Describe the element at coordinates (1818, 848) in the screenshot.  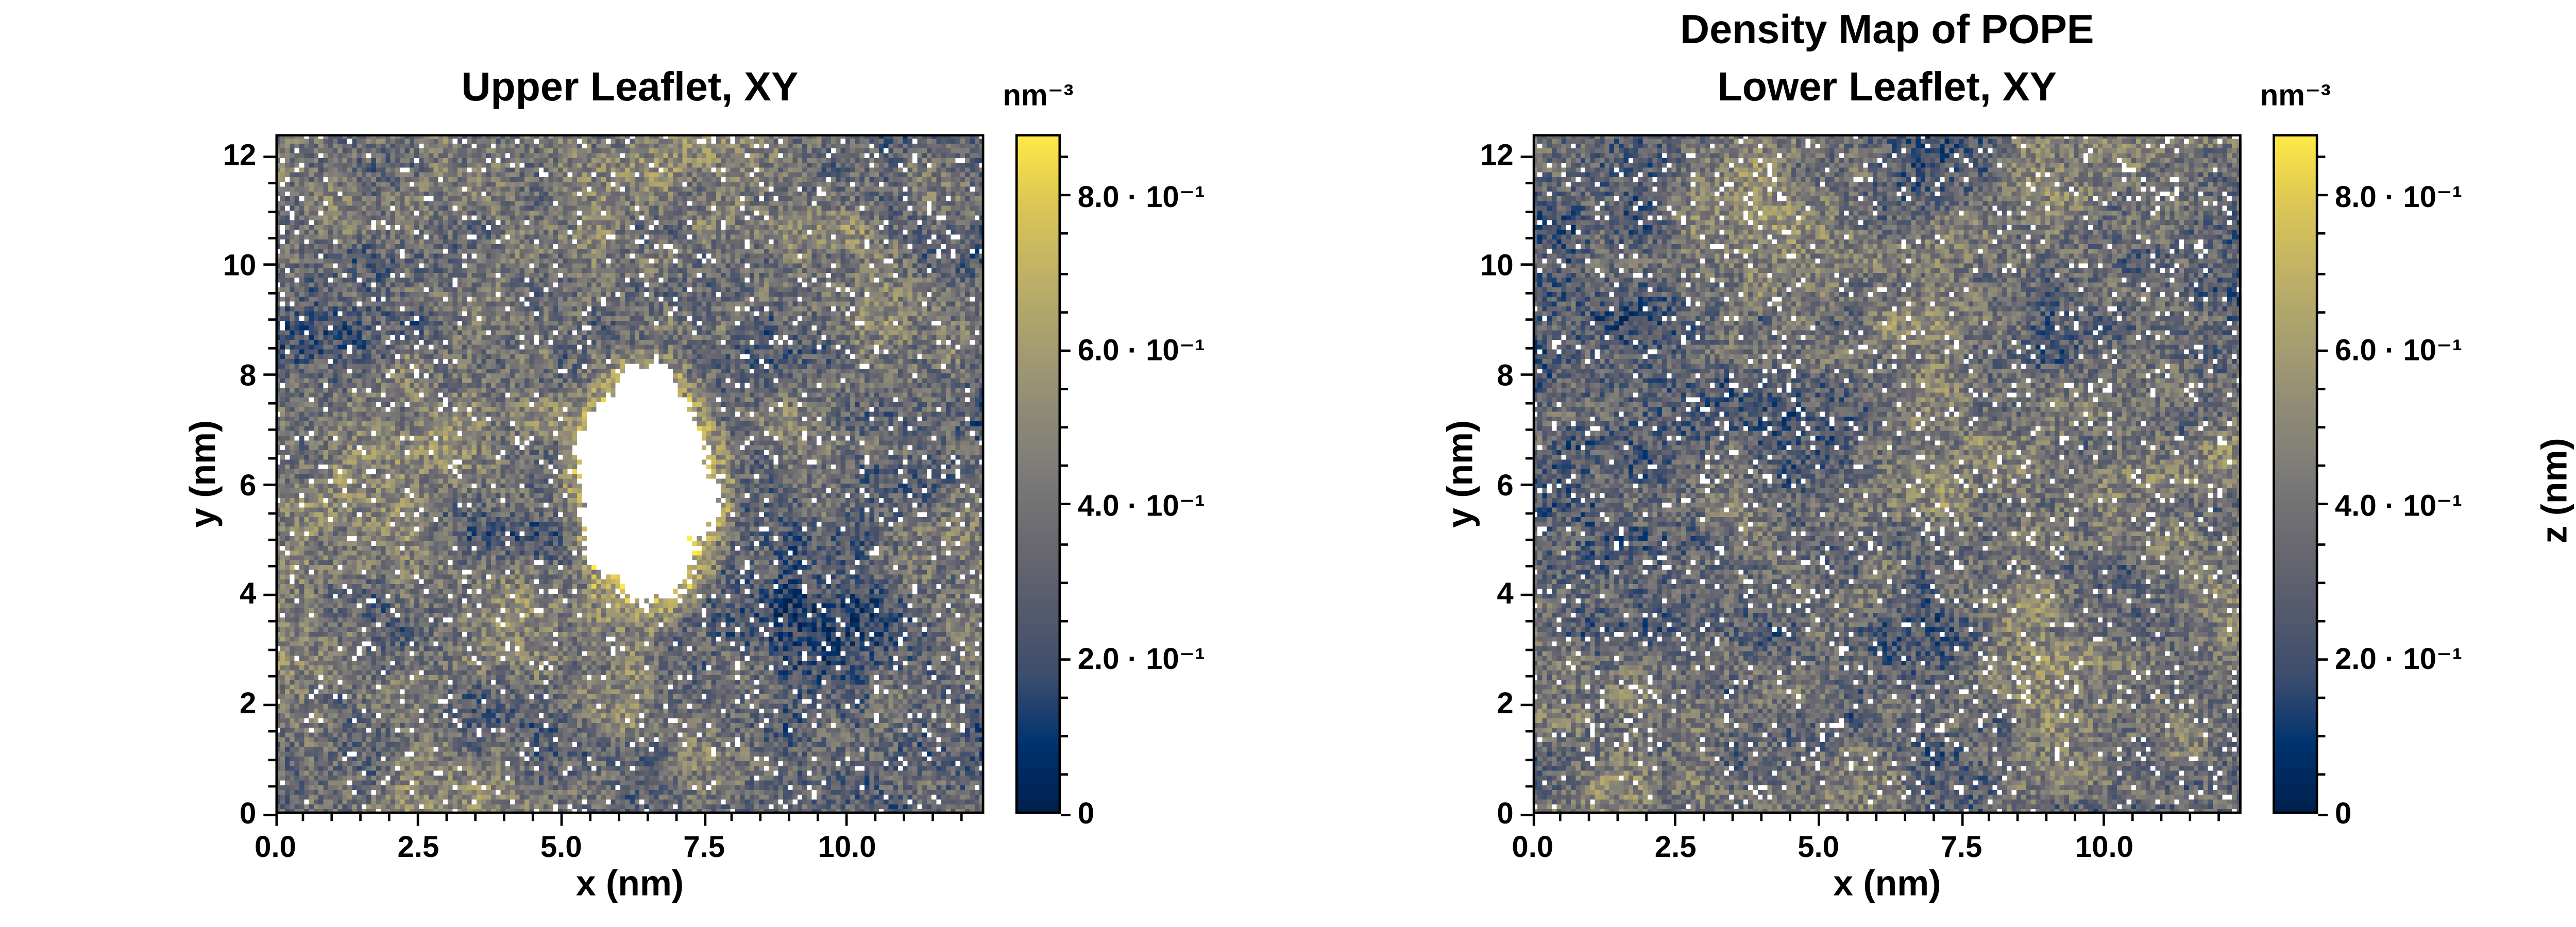
I see `x-tick-label: 5.0` at that location.